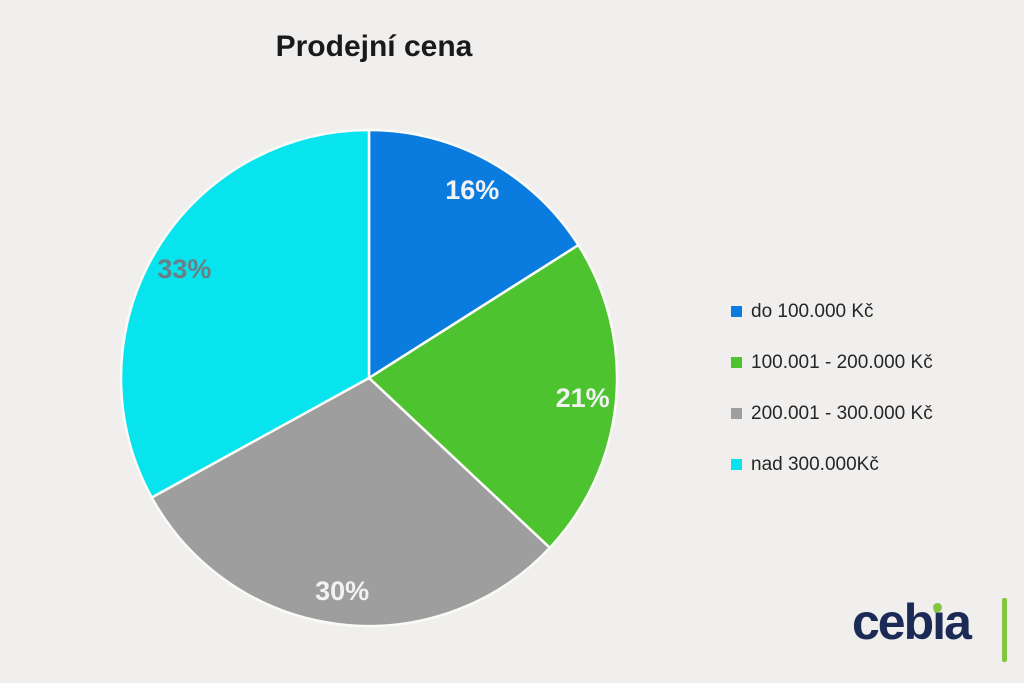 The height and width of the screenshot is (683, 1024). What do you see at coordinates (583, 398) in the screenshot?
I see `pie-slice-label: 21%` at bounding box center [583, 398].